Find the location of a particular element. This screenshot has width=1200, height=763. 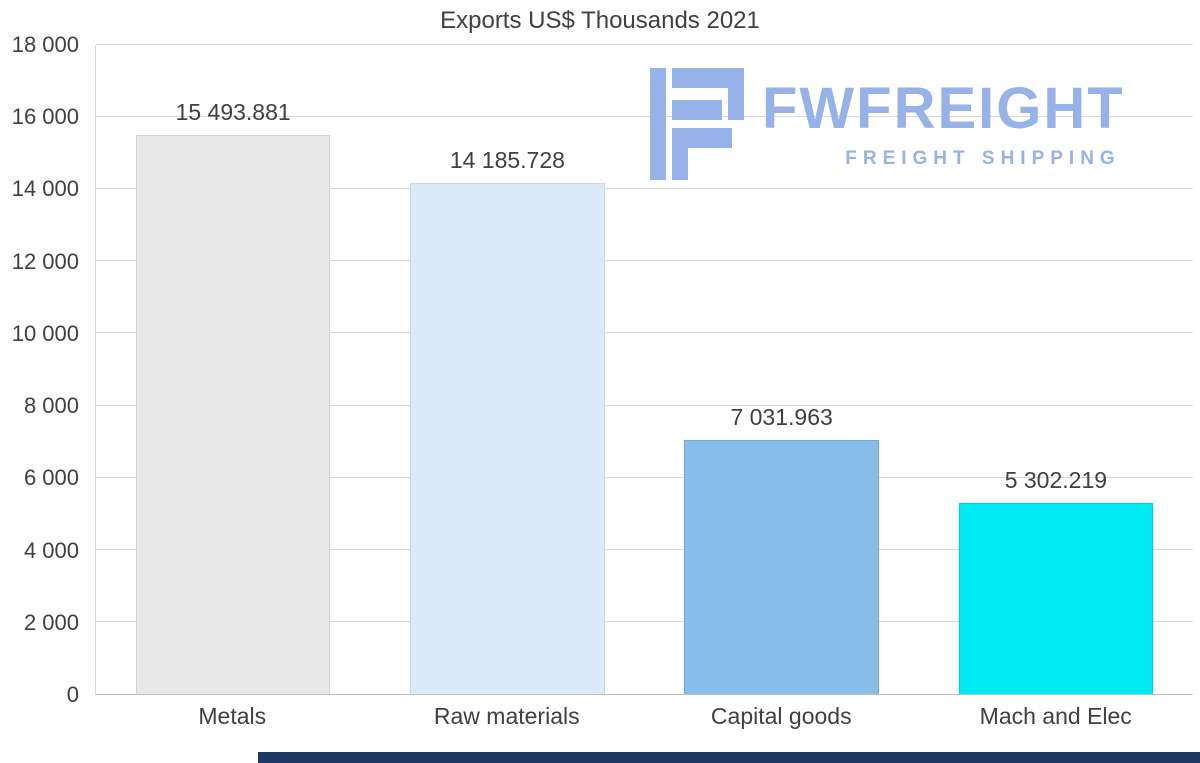

x-axis-label: Capital goods is located at coordinates (781, 716).